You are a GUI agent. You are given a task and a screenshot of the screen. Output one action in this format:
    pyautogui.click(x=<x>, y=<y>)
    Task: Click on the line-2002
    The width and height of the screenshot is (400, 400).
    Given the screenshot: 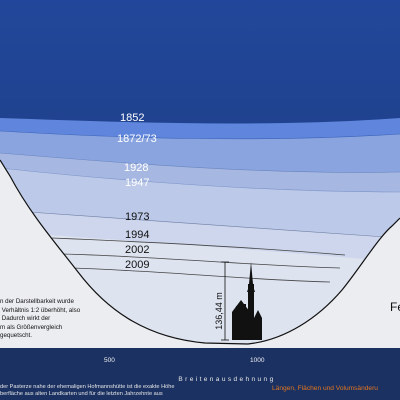 What is the action you would take?
    pyautogui.click(x=201, y=261)
    